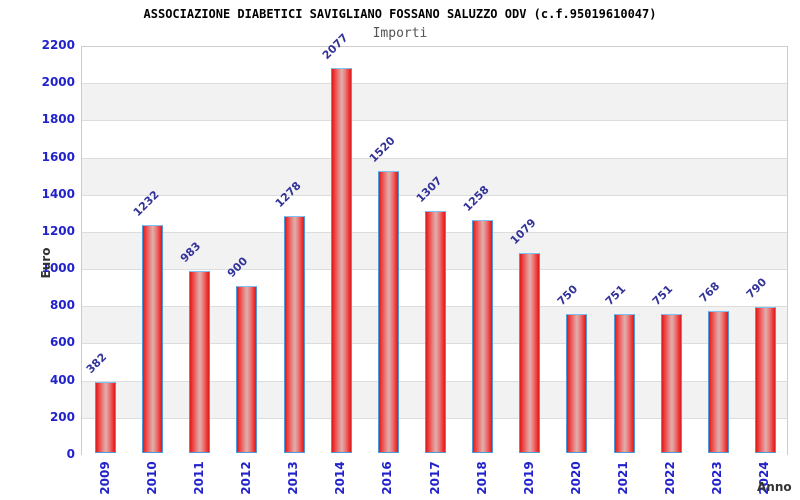 The width and height of the screenshot is (800, 500). I want to click on y-tick-label: 1600, so click(58, 156).